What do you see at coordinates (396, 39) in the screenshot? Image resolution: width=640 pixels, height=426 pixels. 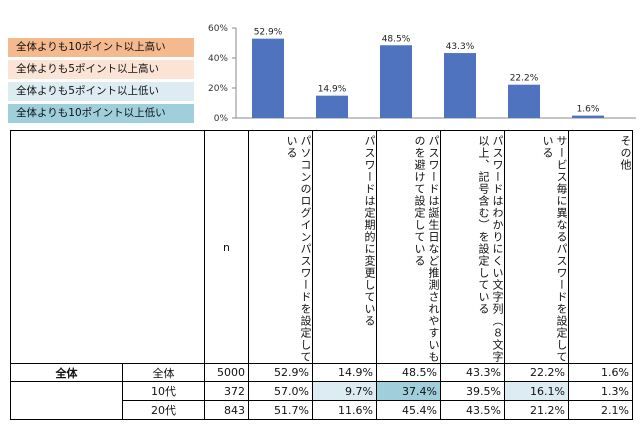 I see `data-label: 48.5%` at bounding box center [396, 39].